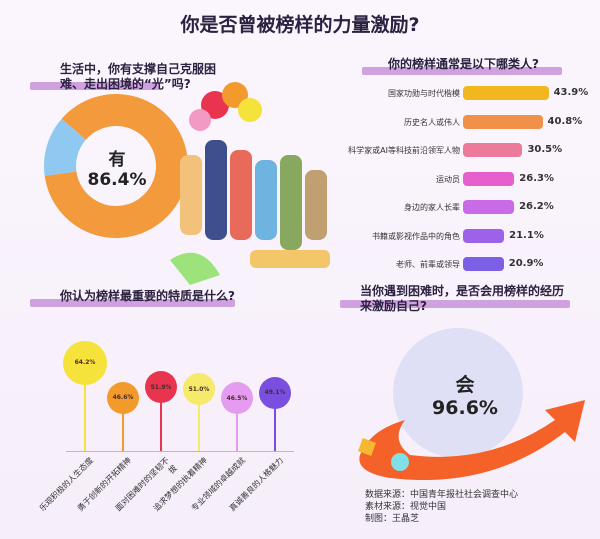  What do you see at coordinates (406, 507) in the screenshot?
I see `credit-material-source: 素材来源：视觉中国` at bounding box center [406, 507].